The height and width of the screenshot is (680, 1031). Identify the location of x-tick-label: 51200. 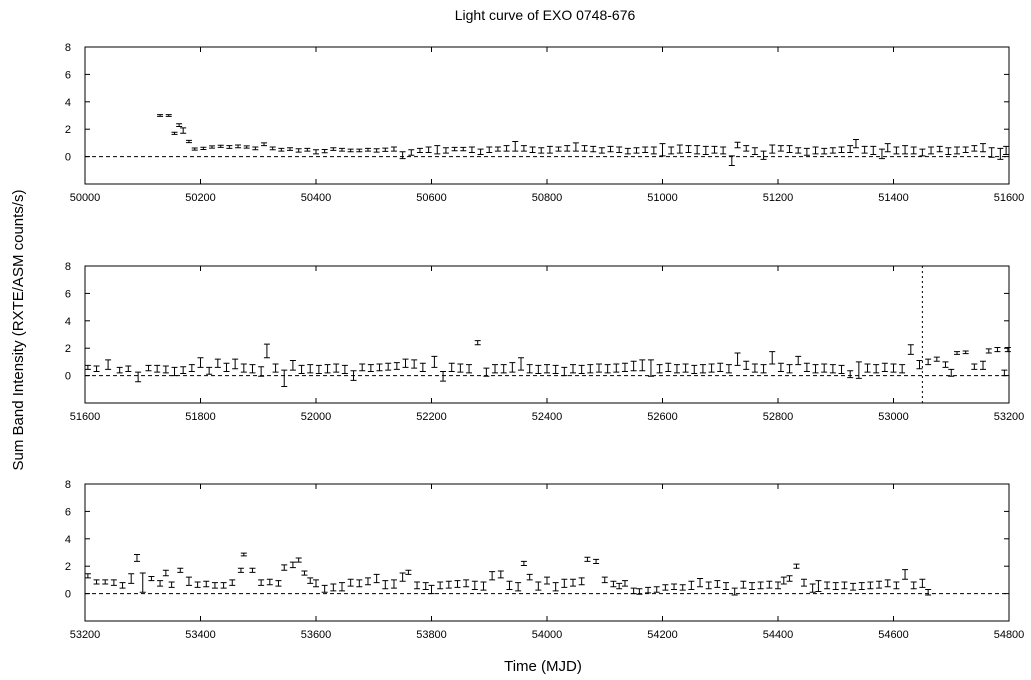
(778, 198).